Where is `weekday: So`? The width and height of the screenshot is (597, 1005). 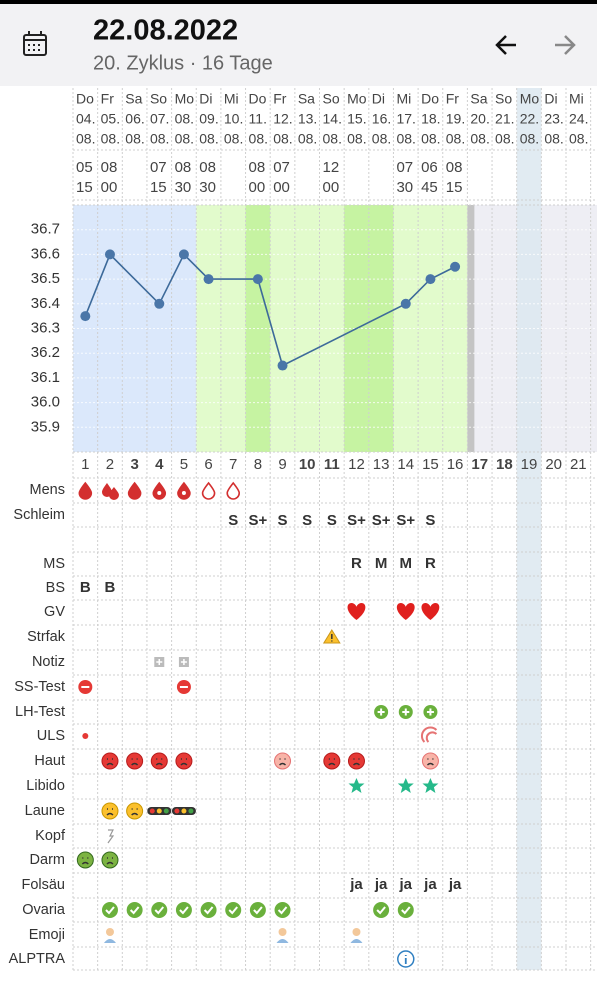 weekday: So is located at coordinates (503, 99).